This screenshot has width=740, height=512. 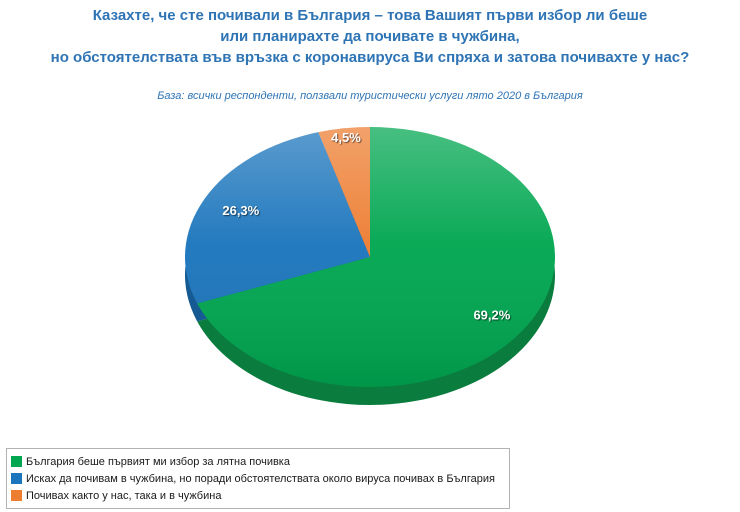 What do you see at coordinates (16, 495) in the screenshot?
I see `legend-swatch-orange` at bounding box center [16, 495].